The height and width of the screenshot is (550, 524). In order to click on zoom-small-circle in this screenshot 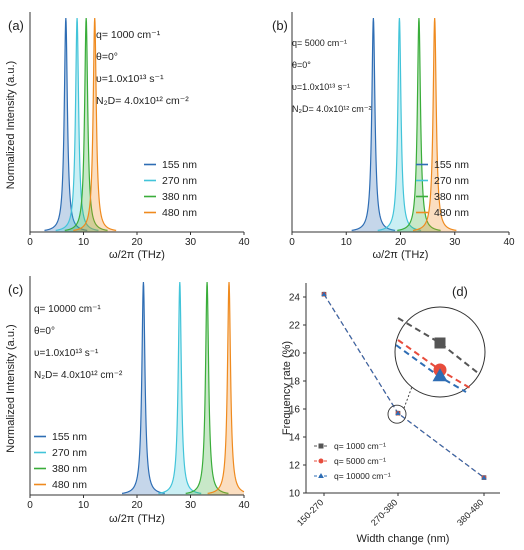, I will do `click(397, 414)`.